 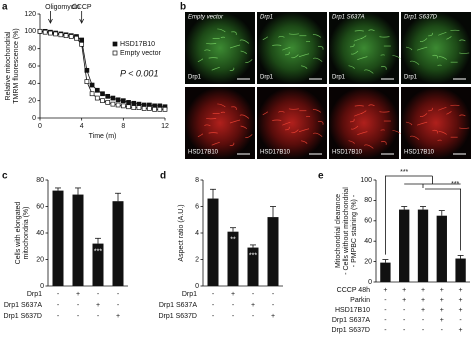 What do you see at coordinates (40, 233) in the screenshot?
I see `y-tick-label: 40` at bounding box center [40, 233].